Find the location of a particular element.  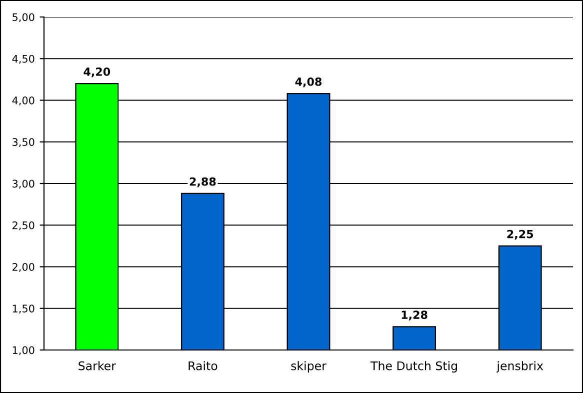

y-tick-label: 5,00 is located at coordinates (23, 17).